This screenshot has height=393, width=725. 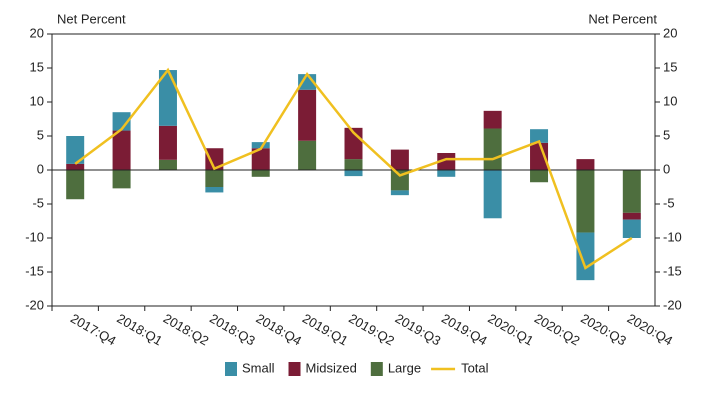 What do you see at coordinates (672, 304) in the screenshot?
I see `y2-tick-label: -20` at bounding box center [672, 304].